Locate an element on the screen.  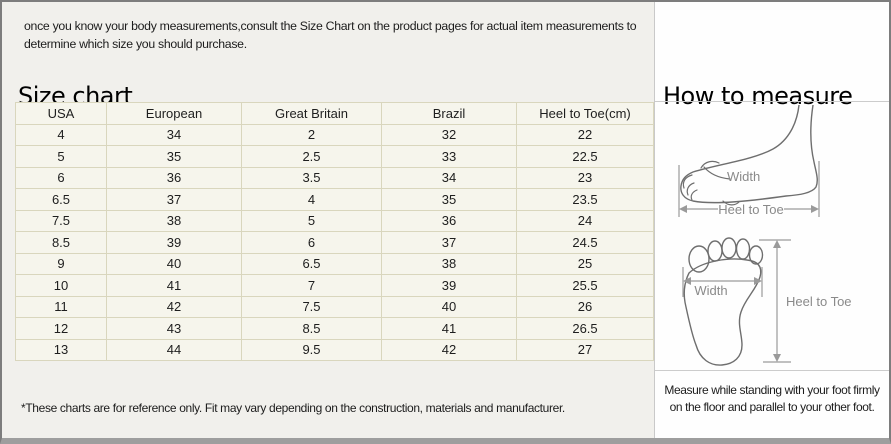
table-cell: 9 is located at coordinates (61, 263).